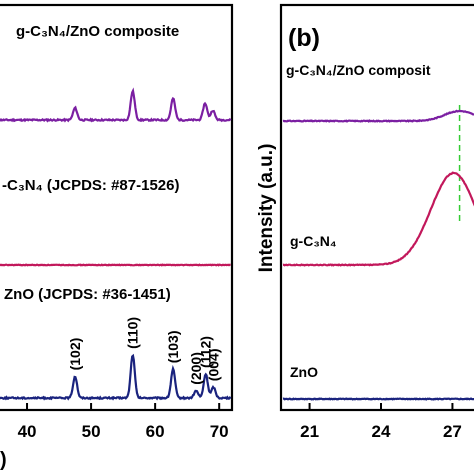 The height and width of the screenshot is (474, 474). What do you see at coordinates (87, 294) in the screenshot?
I see `panel-a-zno-label: ZnO (JCPDS: #36-1451)` at bounding box center [87, 294].